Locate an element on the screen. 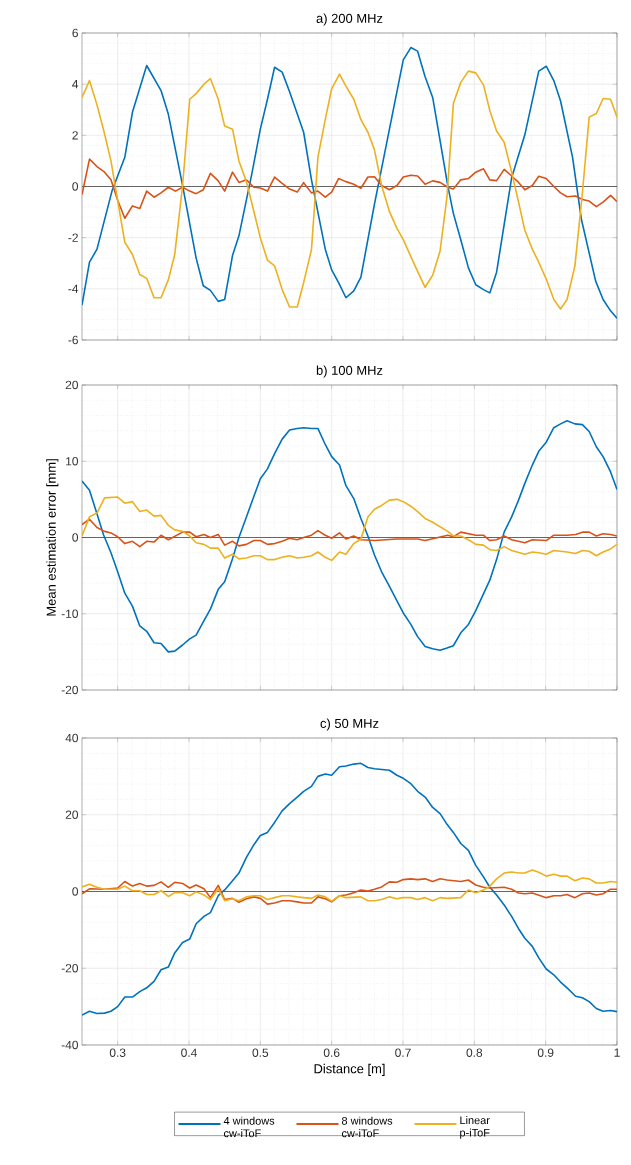  x-tick-label: 0.4 is located at coordinates (189, 1052).